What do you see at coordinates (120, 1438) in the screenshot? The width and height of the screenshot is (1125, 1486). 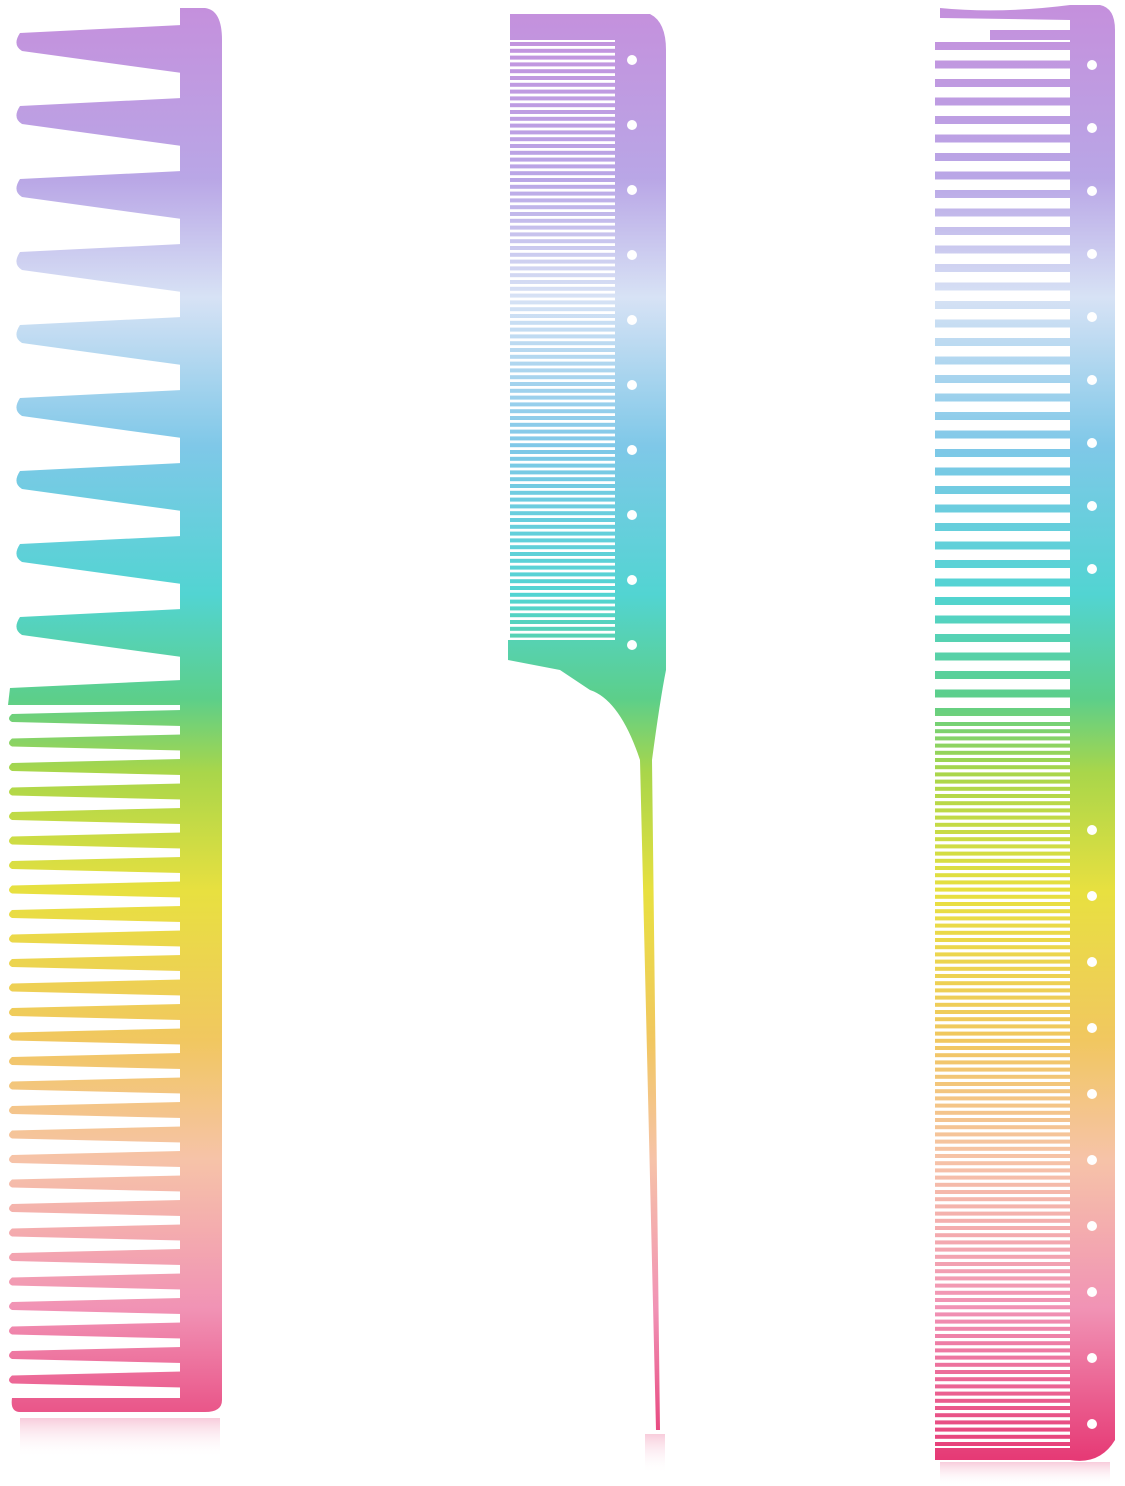 I see `comb-reflection` at bounding box center [120, 1438].